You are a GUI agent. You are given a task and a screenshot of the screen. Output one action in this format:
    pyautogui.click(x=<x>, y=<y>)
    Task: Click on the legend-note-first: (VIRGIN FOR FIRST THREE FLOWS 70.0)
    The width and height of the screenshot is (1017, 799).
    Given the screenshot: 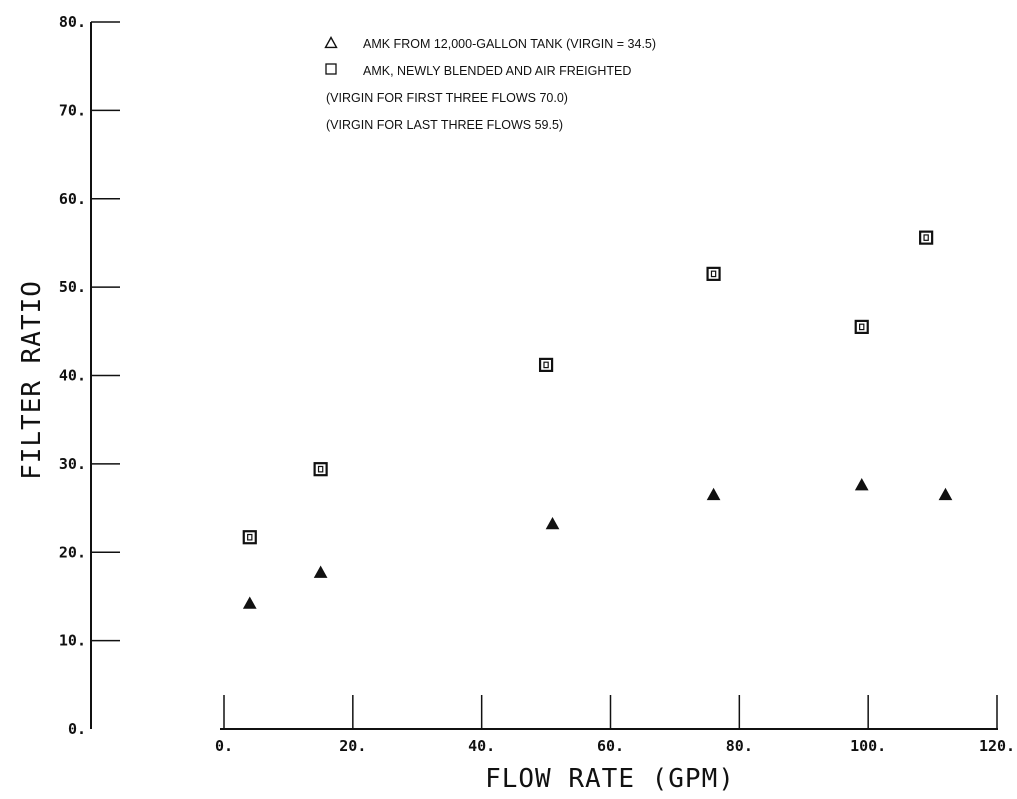 What is the action you would take?
    pyautogui.click(x=447, y=98)
    